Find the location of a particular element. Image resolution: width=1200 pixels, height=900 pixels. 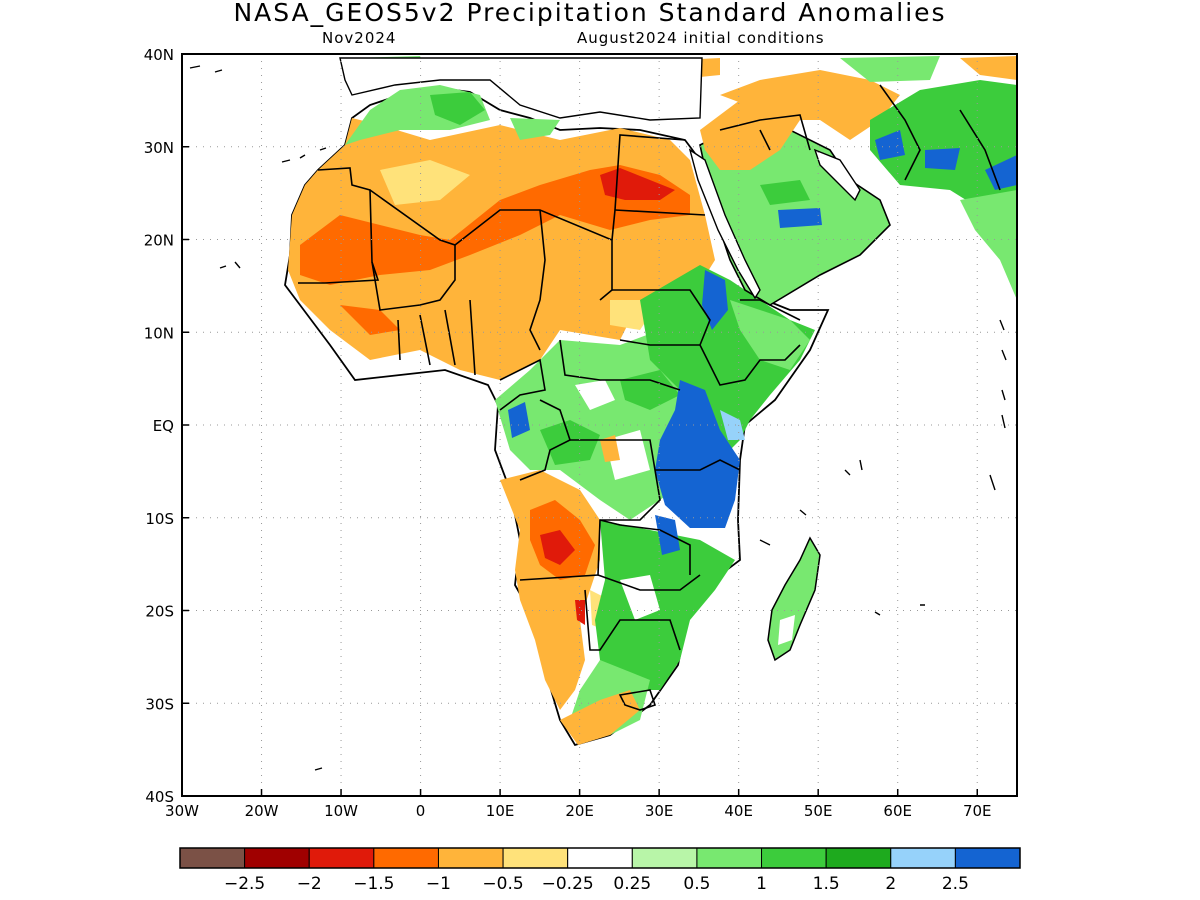

lat-tick-label: 30N is located at coordinates (159, 148).